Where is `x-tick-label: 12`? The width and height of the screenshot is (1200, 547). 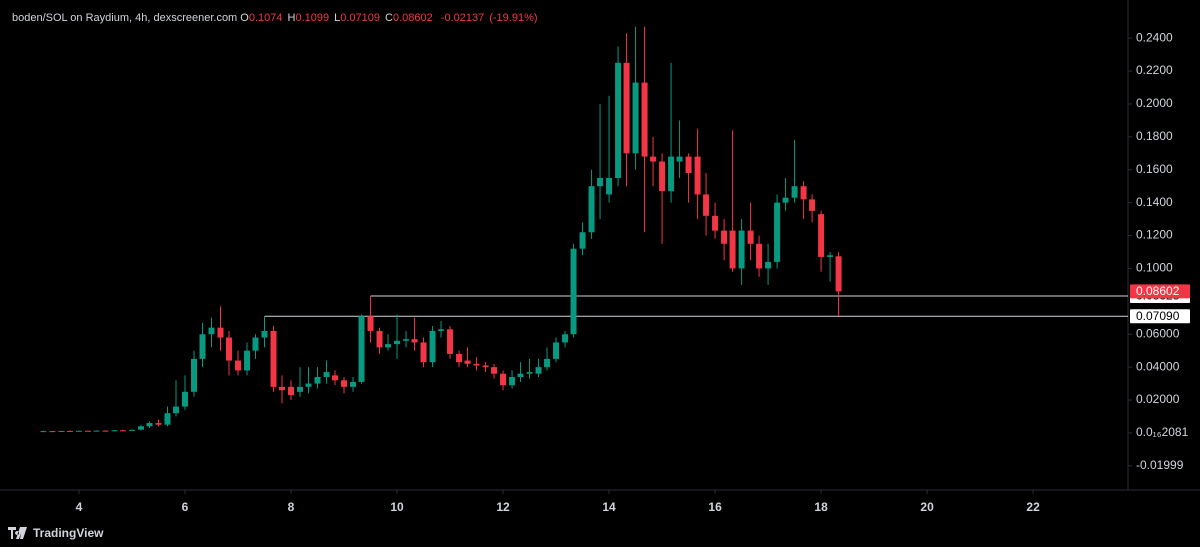
x-tick-label: 12 is located at coordinates (503, 507).